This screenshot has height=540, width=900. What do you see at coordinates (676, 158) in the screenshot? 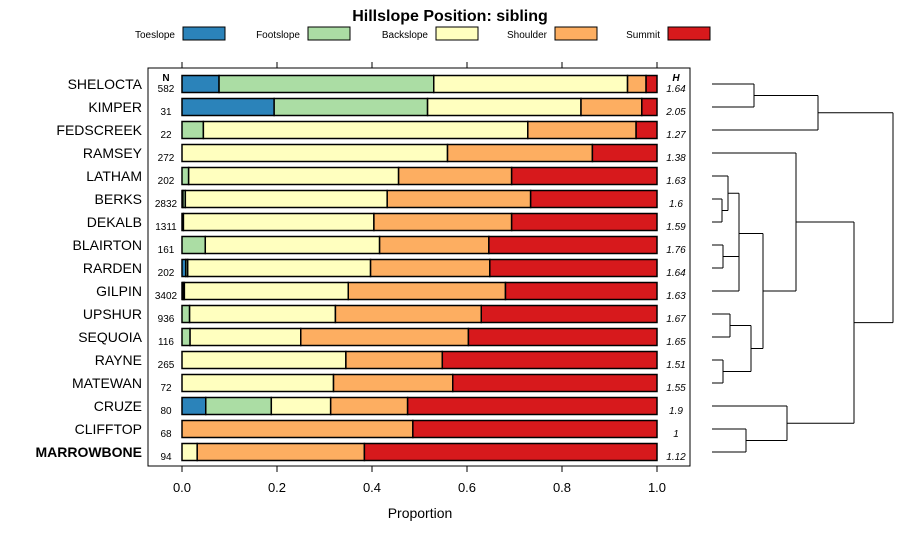
I see `row-h-value: 1.38` at bounding box center [676, 158].